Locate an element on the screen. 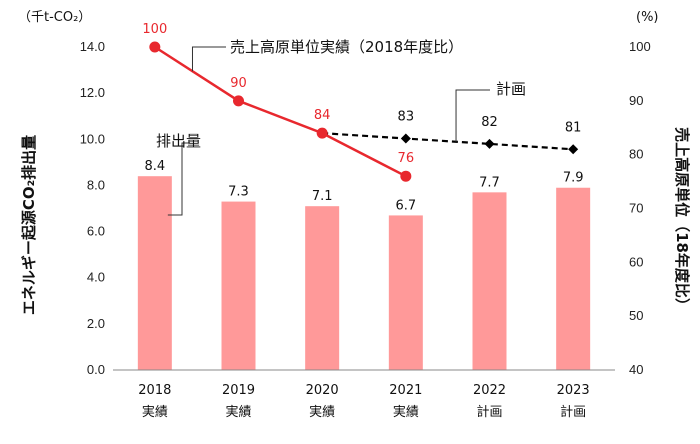 The image size is (700, 444). actual-line-series is located at coordinates (280, 111).